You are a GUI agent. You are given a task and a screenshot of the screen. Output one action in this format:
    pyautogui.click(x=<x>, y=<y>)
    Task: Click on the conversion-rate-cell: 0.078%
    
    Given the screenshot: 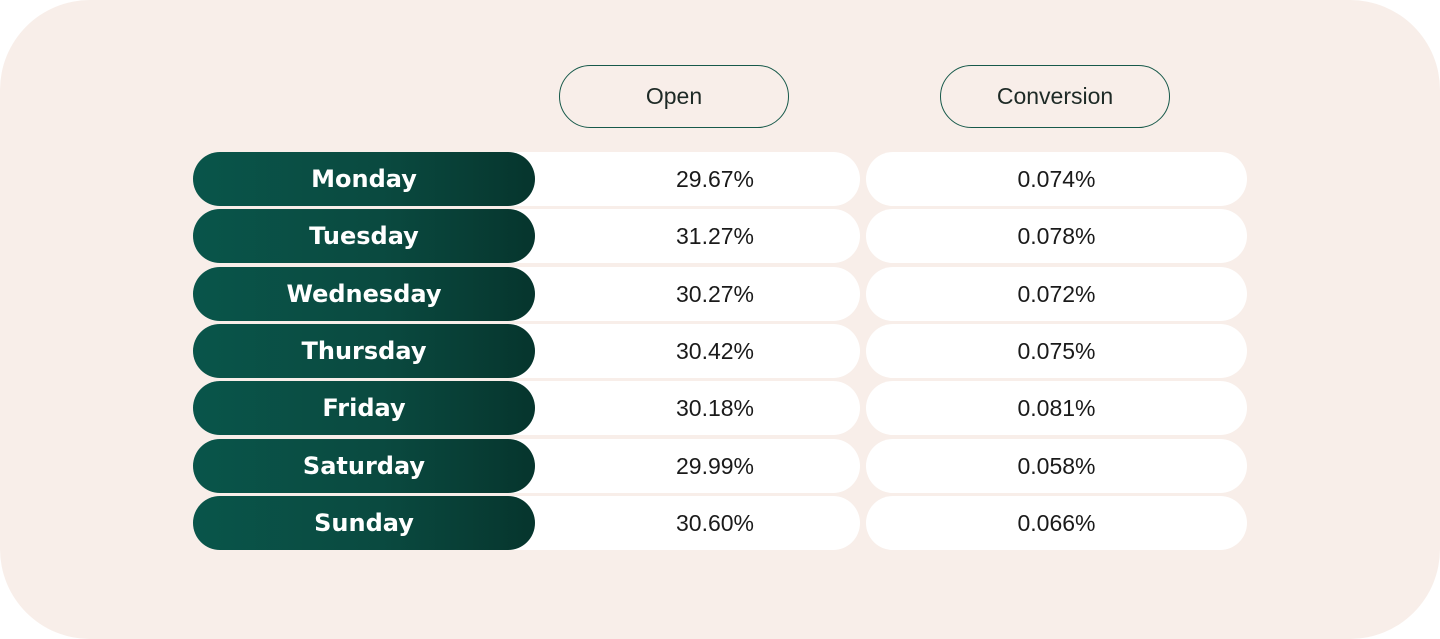 What is the action you would take?
    pyautogui.click(x=1056, y=236)
    